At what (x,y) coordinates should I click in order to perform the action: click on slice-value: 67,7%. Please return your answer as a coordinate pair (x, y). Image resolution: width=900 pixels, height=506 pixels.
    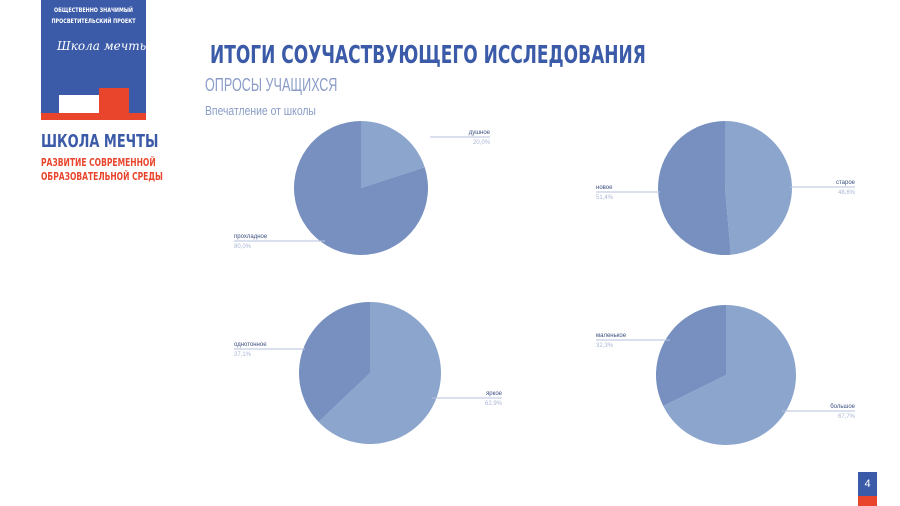
    Looking at the image, I should click on (847, 417).